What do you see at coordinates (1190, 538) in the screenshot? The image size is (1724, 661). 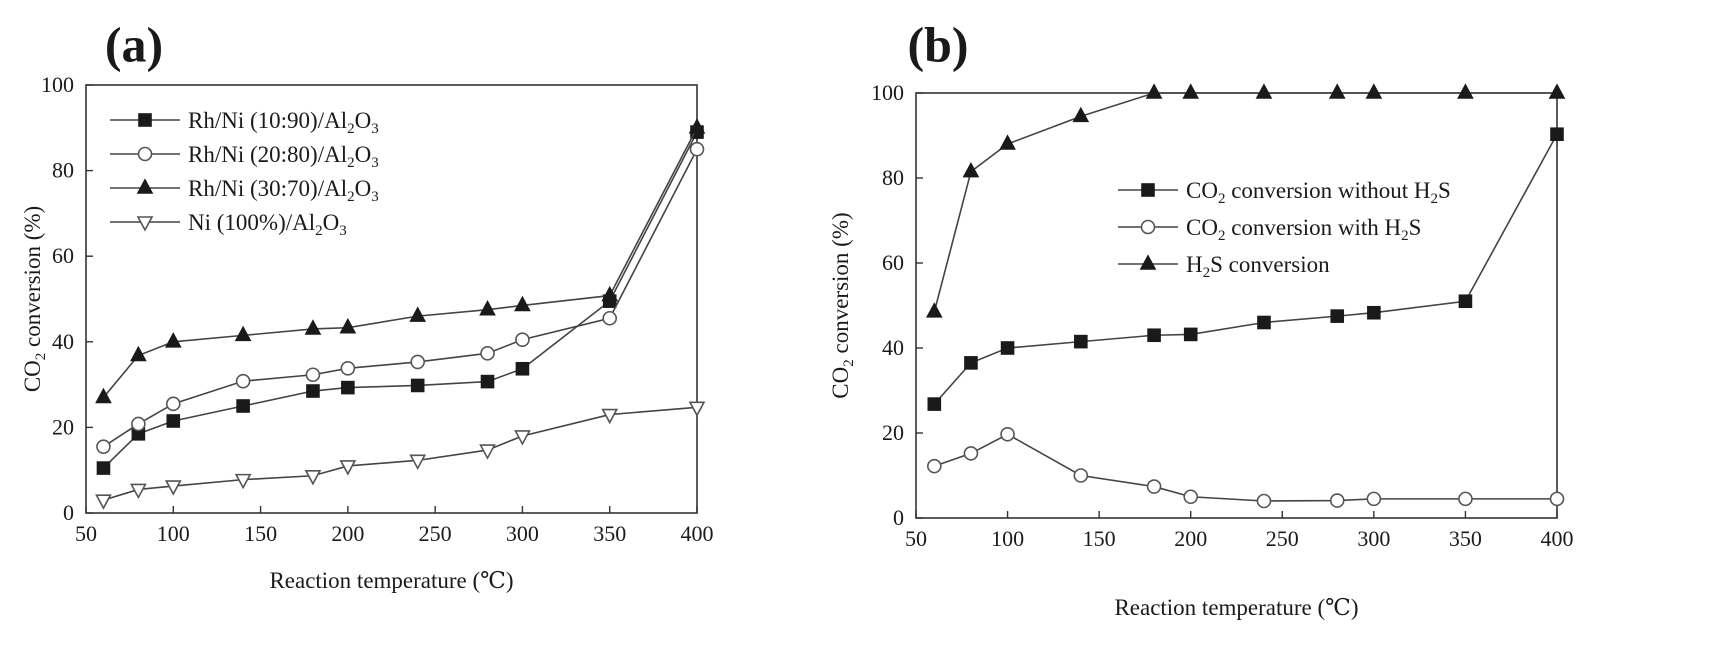 I see `x-tick-label: 200` at bounding box center [1190, 538].